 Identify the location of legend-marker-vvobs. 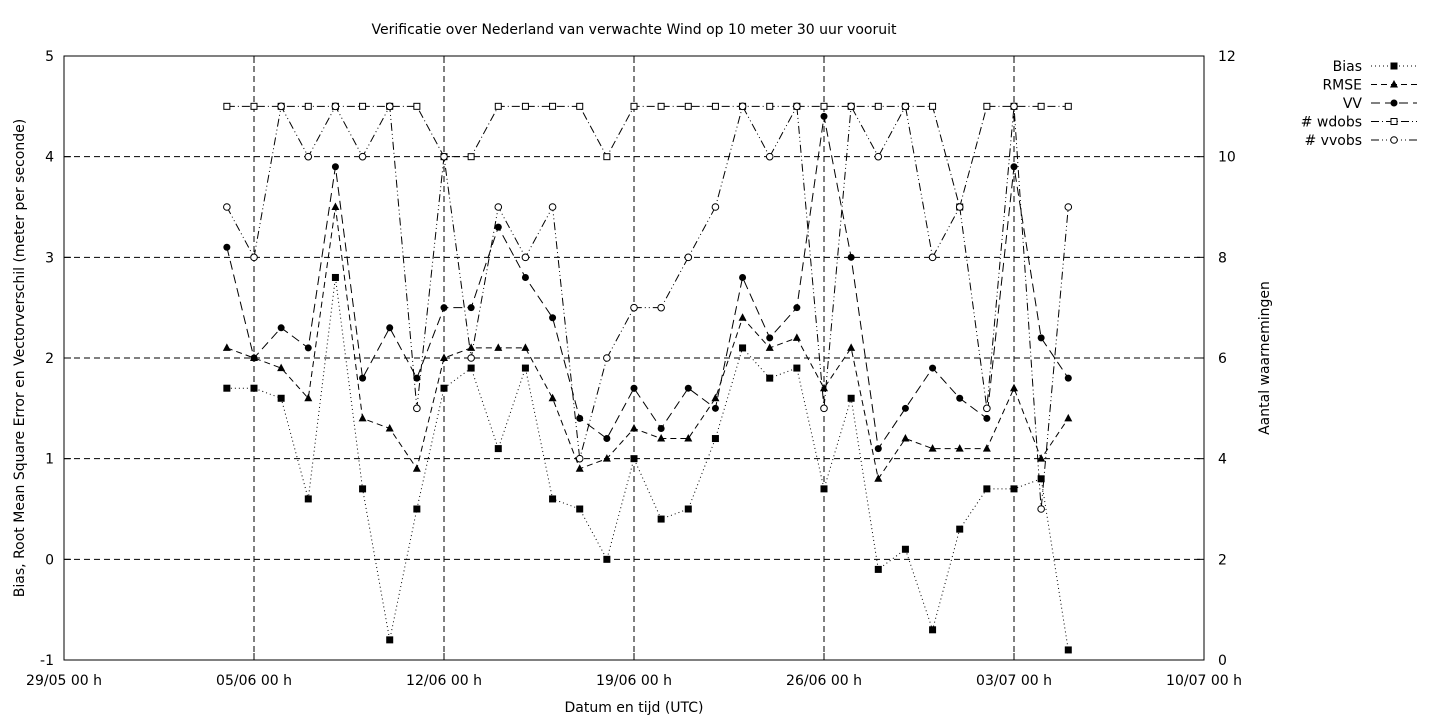
(1394, 140).